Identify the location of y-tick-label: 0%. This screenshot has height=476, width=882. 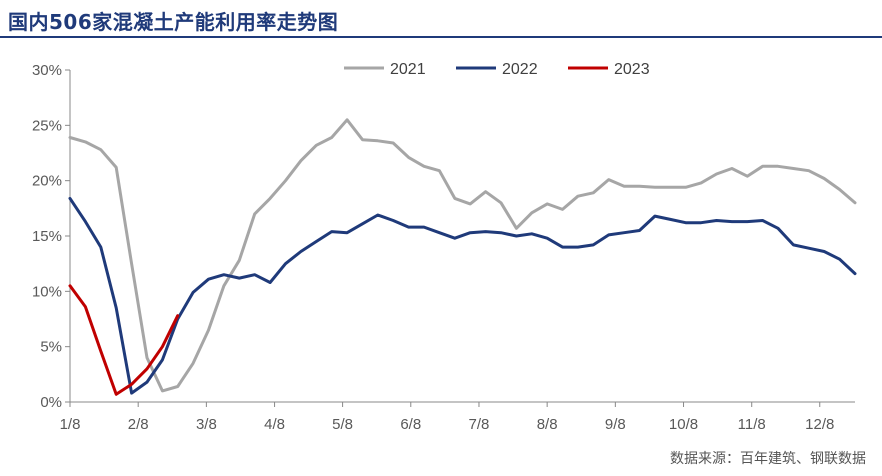
(51, 402).